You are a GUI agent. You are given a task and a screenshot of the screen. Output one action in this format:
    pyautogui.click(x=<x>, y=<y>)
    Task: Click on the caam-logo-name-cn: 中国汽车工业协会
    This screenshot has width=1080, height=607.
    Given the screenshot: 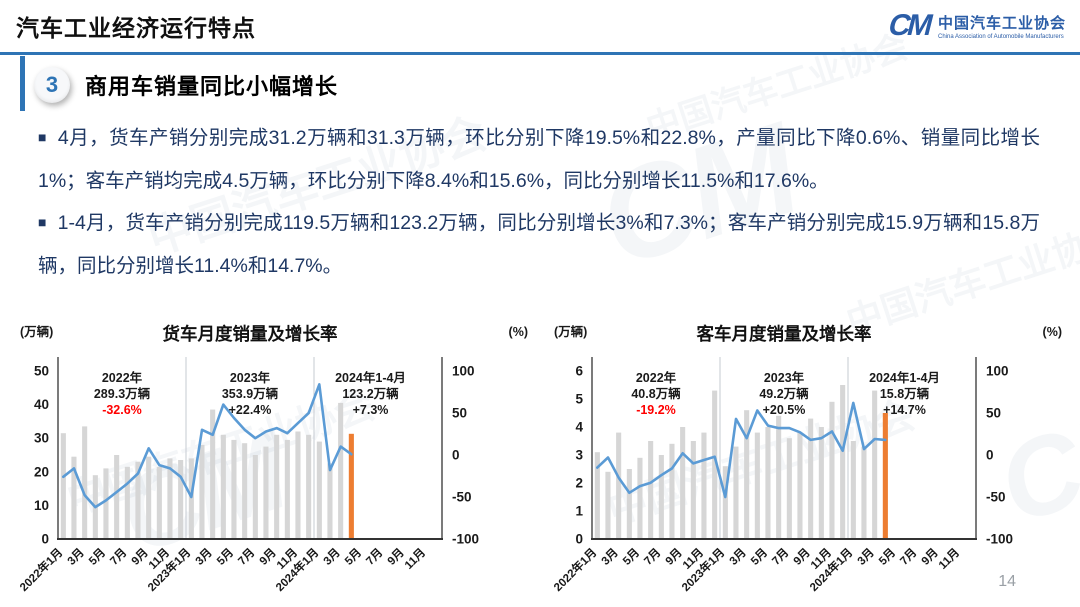 What is the action you would take?
    pyautogui.click(x=1001, y=23)
    